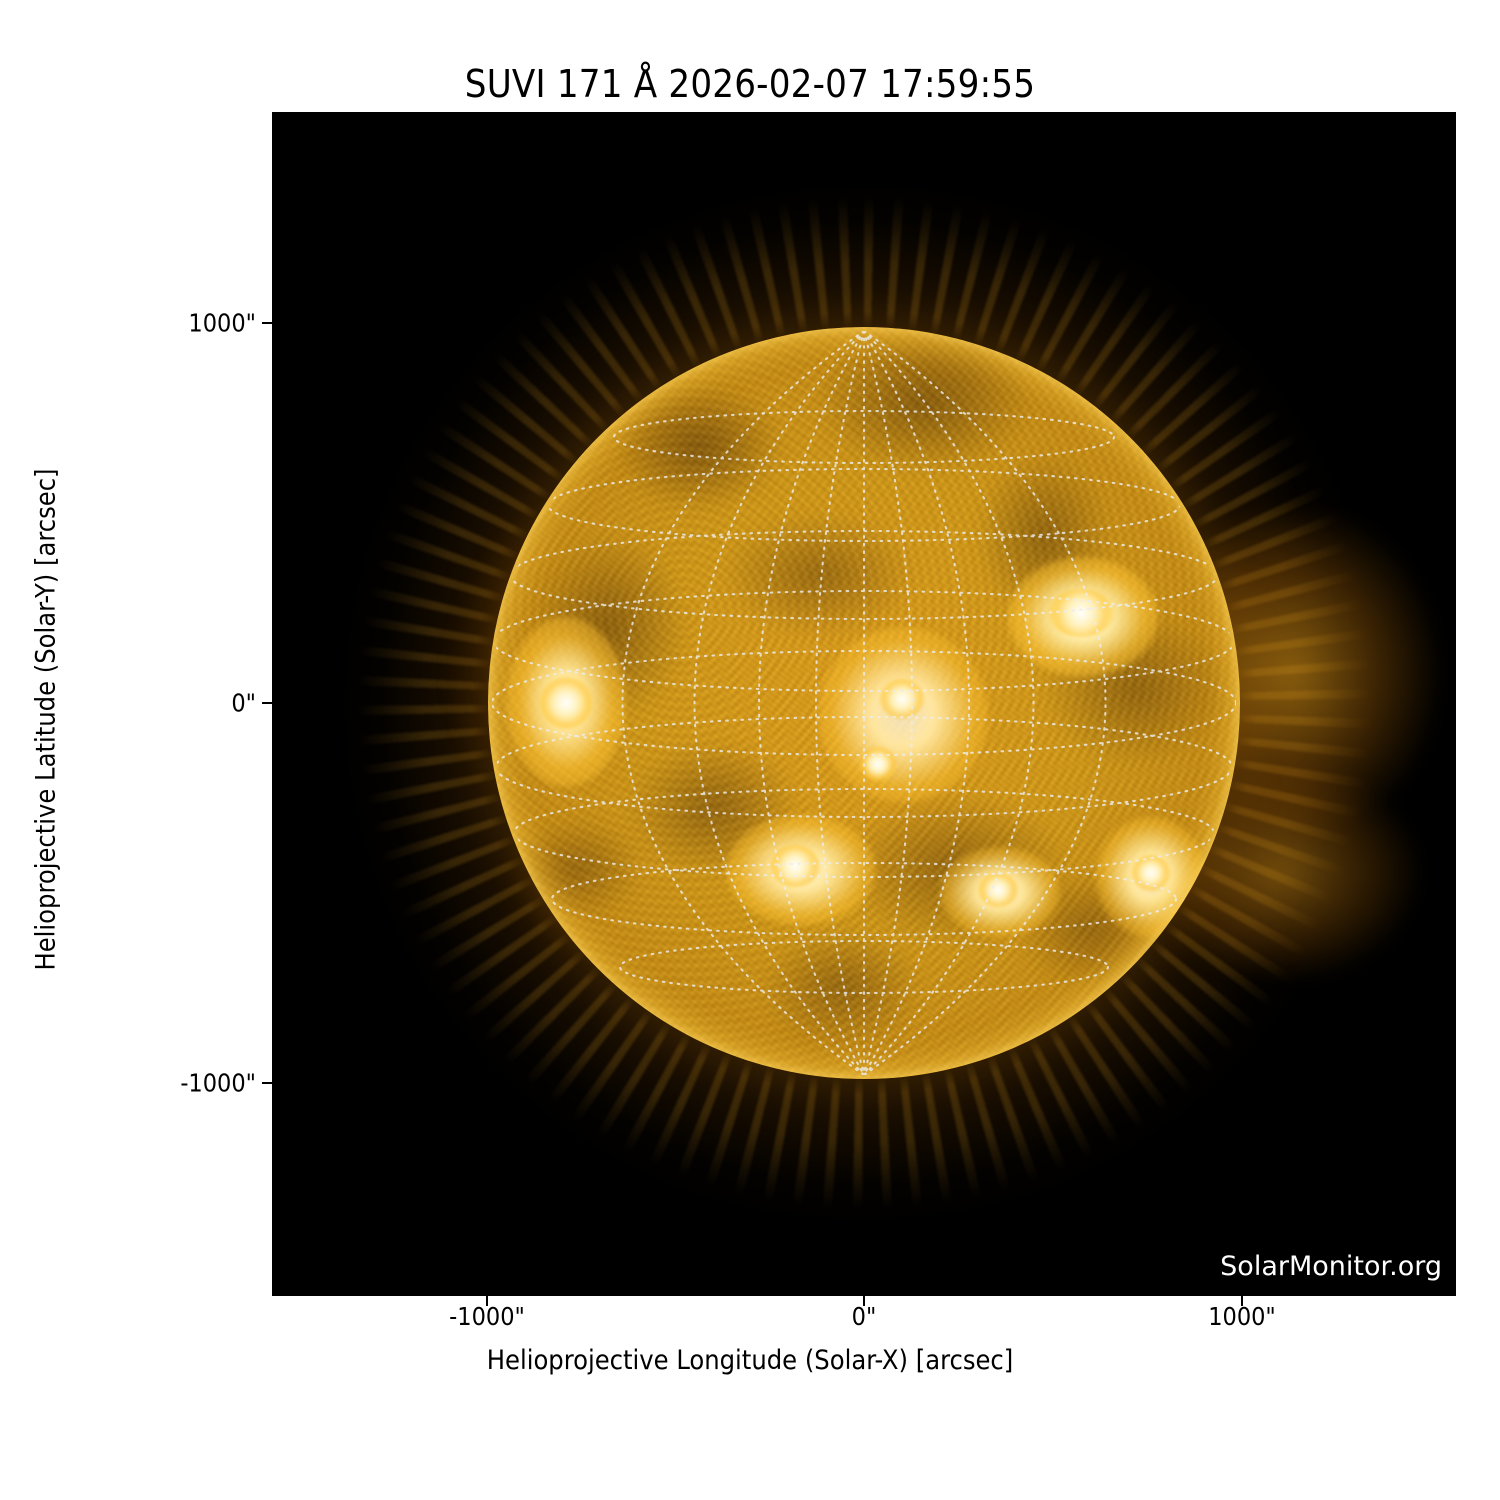 The image size is (1500, 1500). Describe the element at coordinates (1242, 1316) in the screenshot. I see `xtick-label-1000: 1000"` at that location.